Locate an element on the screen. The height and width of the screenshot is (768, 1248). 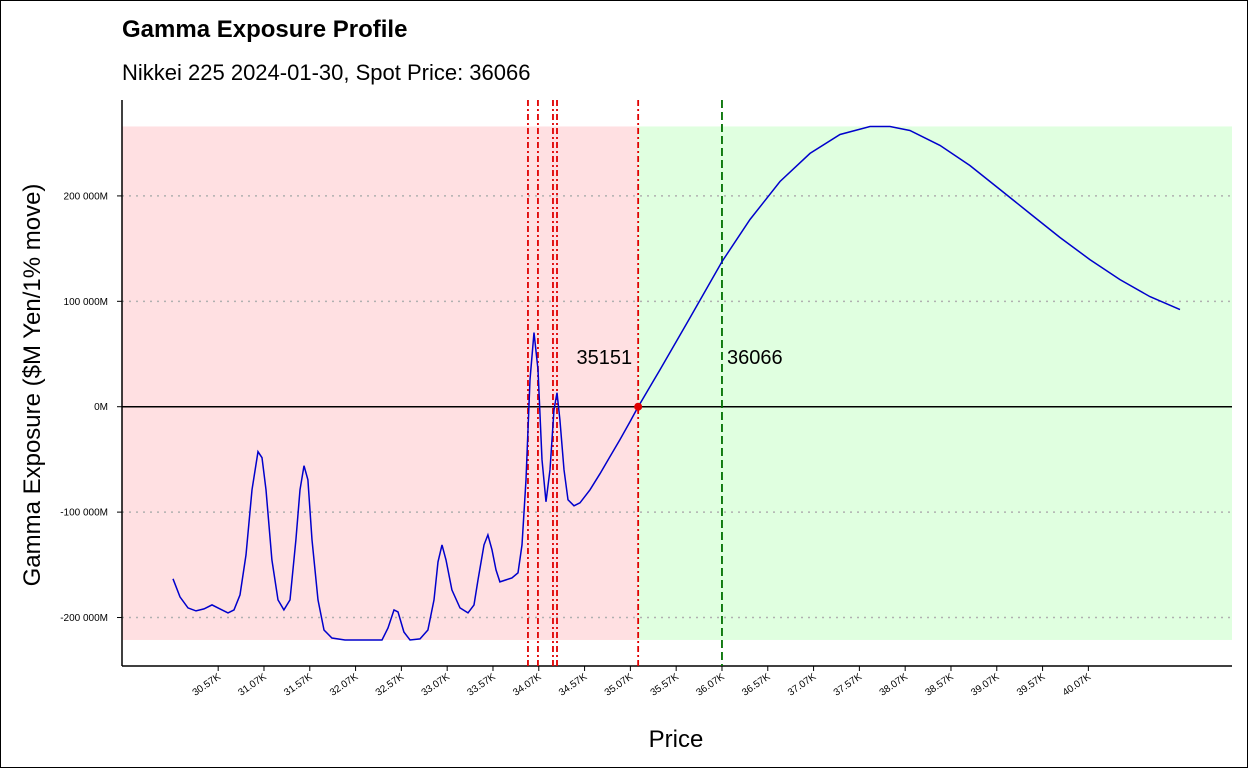
y-tick-label: 200 000M is located at coordinates (86, 196).